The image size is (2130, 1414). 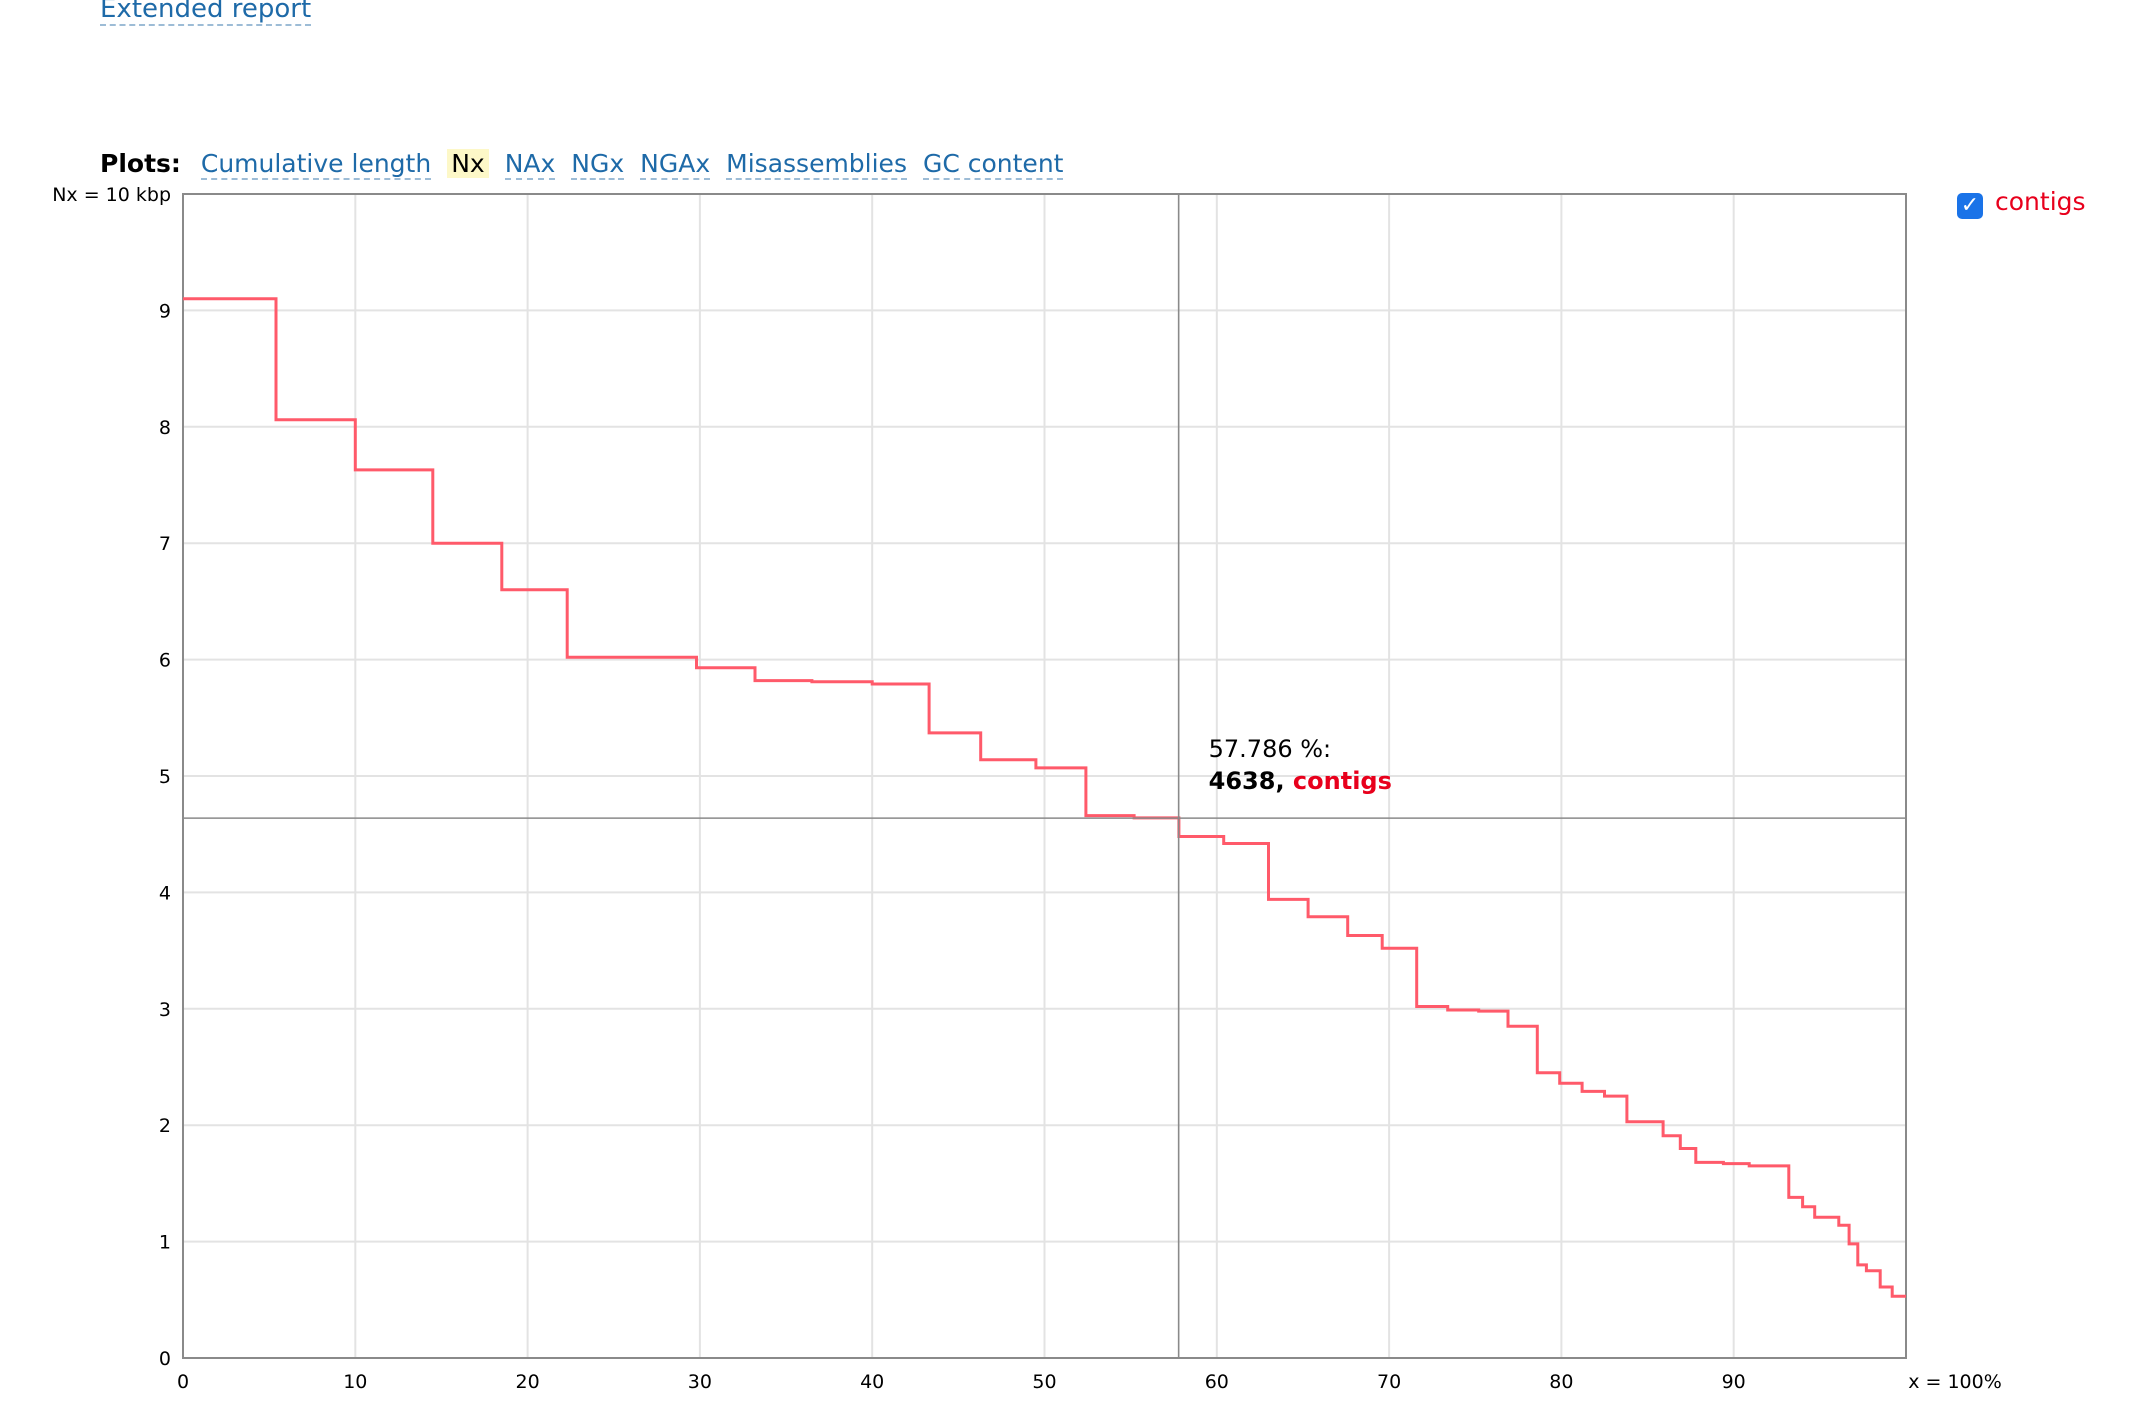 What do you see at coordinates (165, 1010) in the screenshot?
I see `y-tick-label: 3` at bounding box center [165, 1010].